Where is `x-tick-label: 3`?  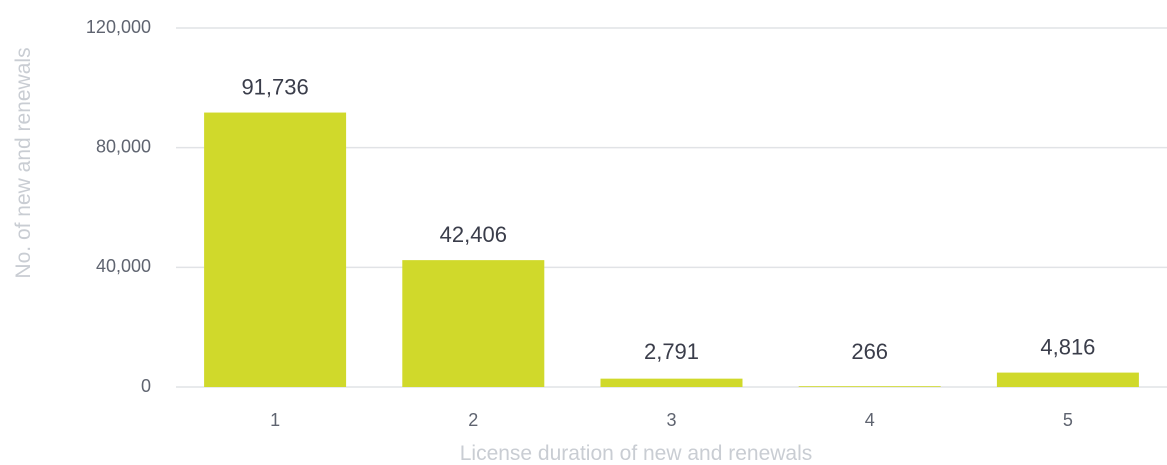 x-tick-label: 3 is located at coordinates (671, 420).